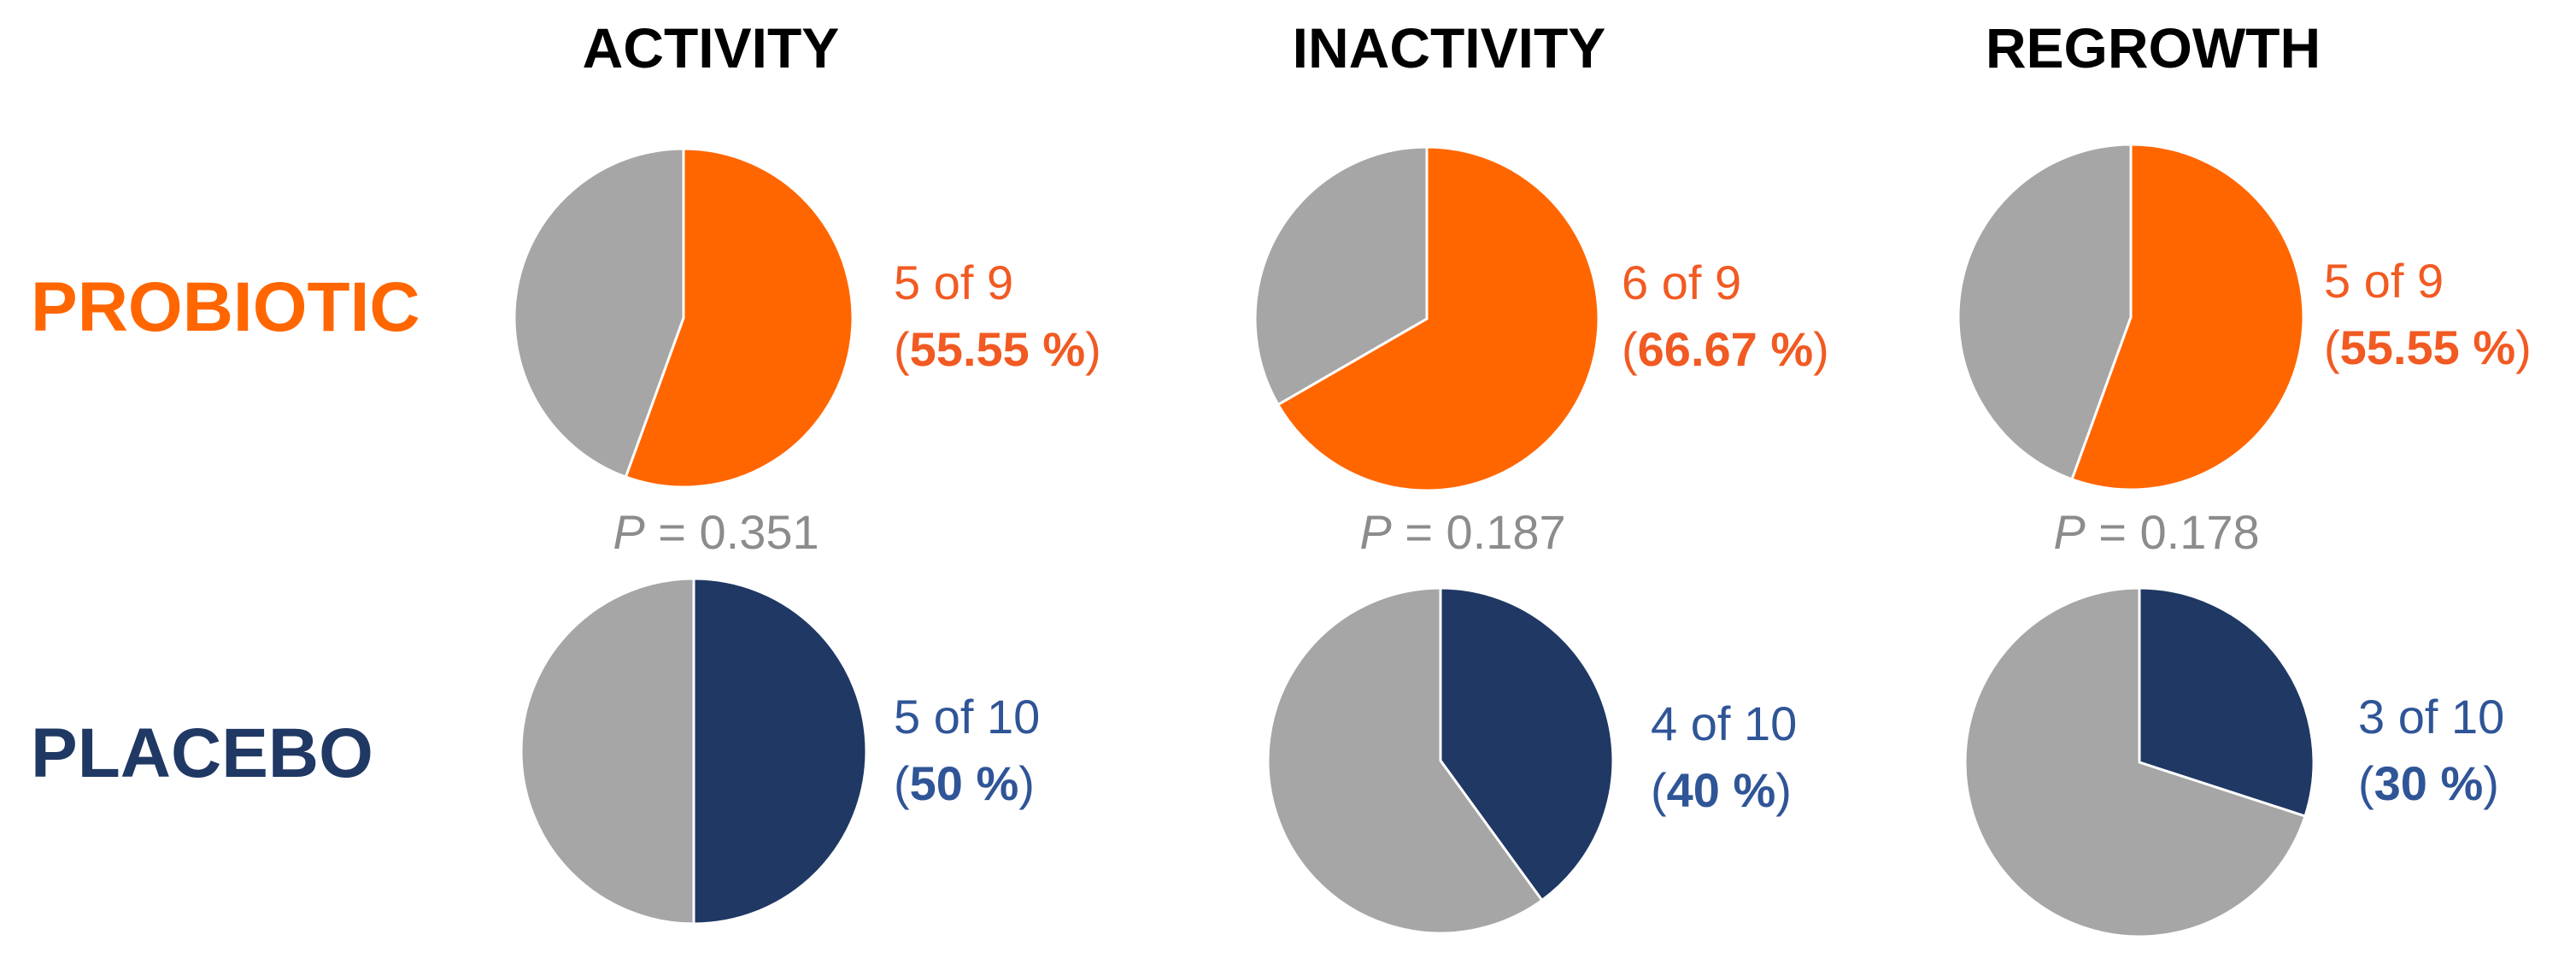 This screenshot has height=964, width=2576. Describe the element at coordinates (2187, 317) in the screenshot. I see `pie-slice-probiotic-regrowth-positive` at that location.